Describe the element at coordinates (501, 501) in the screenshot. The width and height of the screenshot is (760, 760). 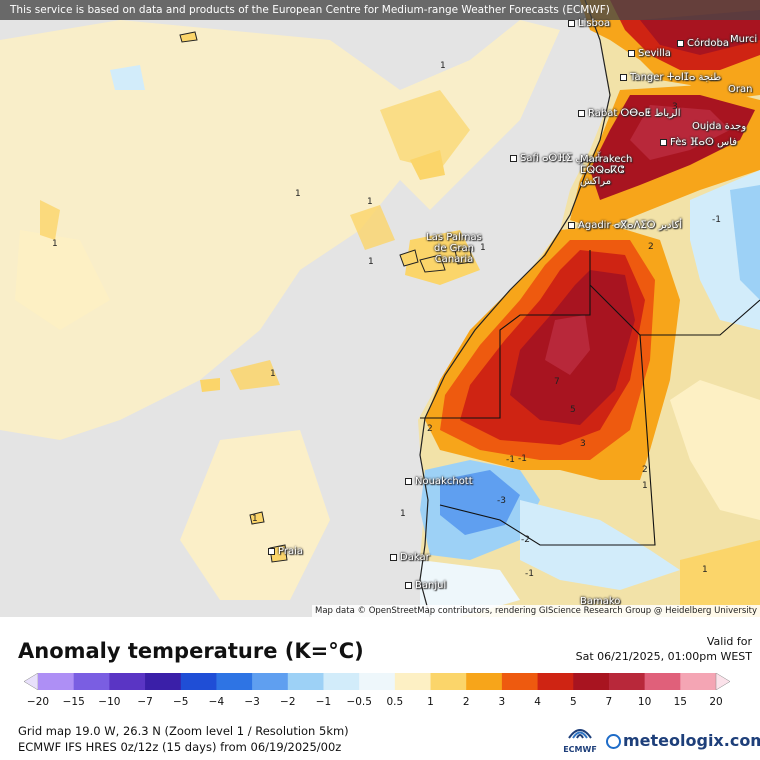
I see `contour-label: -3` at that location.